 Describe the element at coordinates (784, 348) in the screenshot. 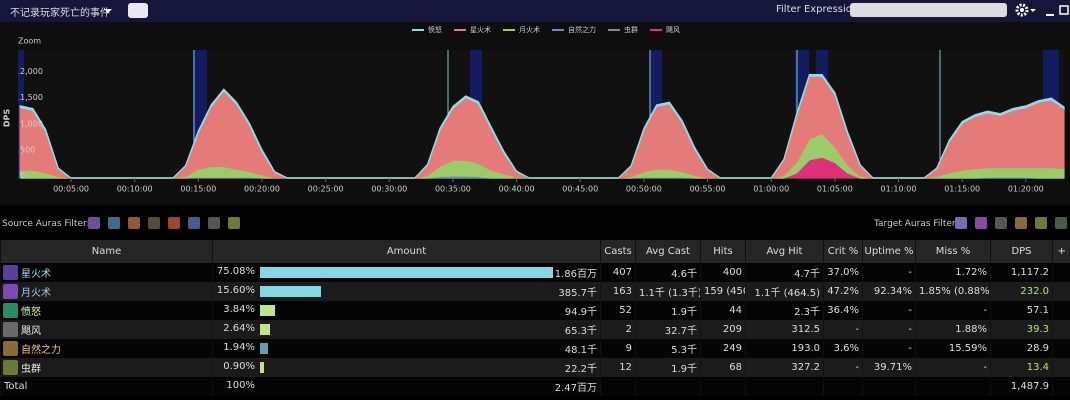

I see `avg-hit-cell: 193.0` at that location.